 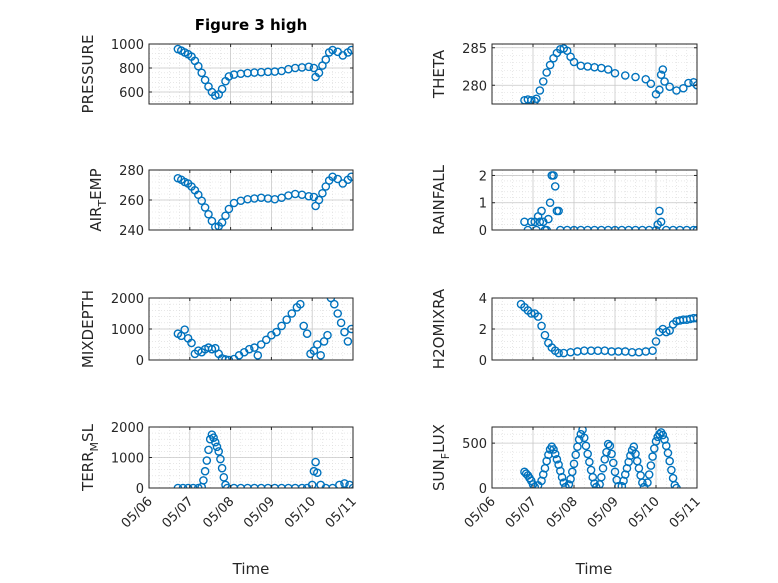 I want to click on figure-title: Figure 3 high, so click(x=251, y=25).